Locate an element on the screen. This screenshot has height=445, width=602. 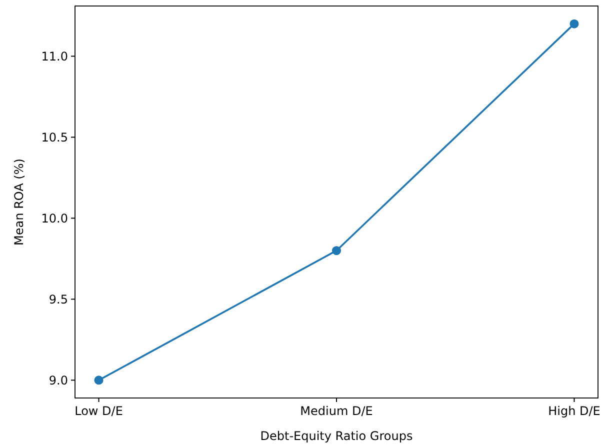
y-tick-label: 9.5 is located at coordinates (58, 299).